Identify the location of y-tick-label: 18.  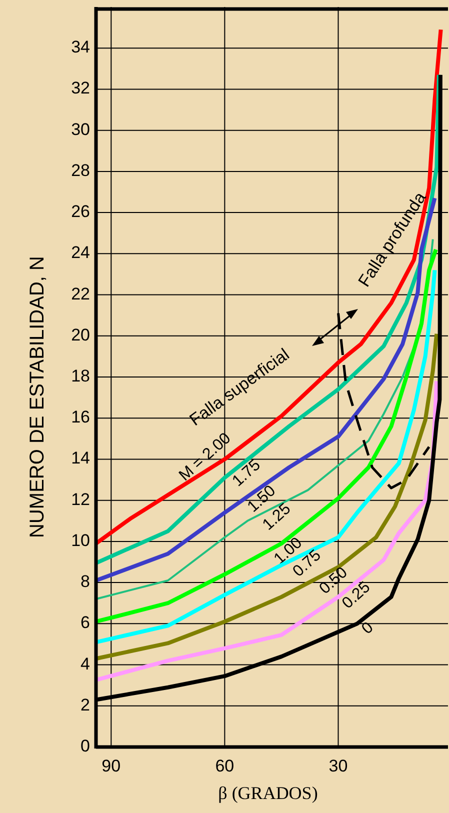
(80, 376).